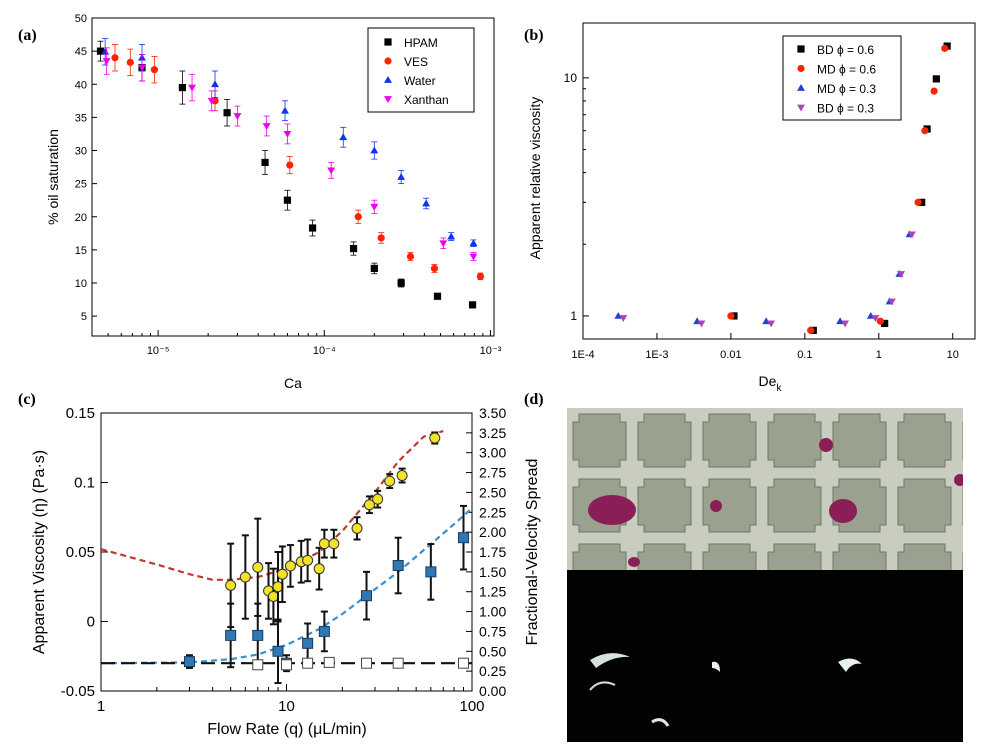 This screenshot has height=749, width=989. What do you see at coordinates (81, 85) in the screenshot?
I see `y-tick-label-a: 40` at bounding box center [81, 85].